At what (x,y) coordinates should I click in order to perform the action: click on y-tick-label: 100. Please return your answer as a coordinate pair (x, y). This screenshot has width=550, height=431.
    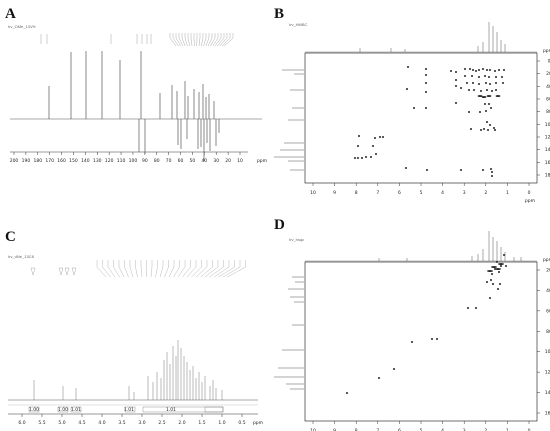
    Looking at the image, I should click on (547, 352).